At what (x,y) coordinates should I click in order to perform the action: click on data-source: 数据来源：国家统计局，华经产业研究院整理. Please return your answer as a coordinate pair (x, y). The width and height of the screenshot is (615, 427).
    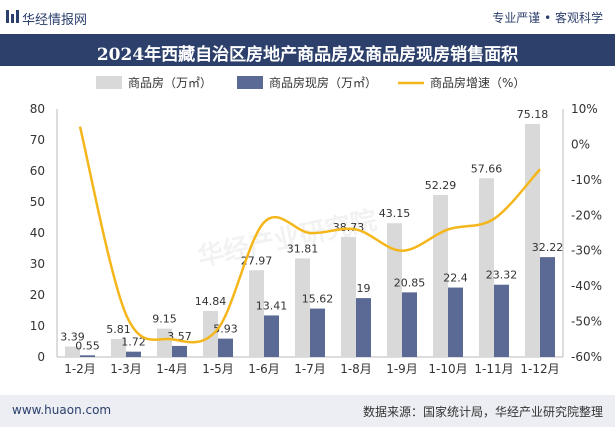
    Looking at the image, I should click on (482, 412).